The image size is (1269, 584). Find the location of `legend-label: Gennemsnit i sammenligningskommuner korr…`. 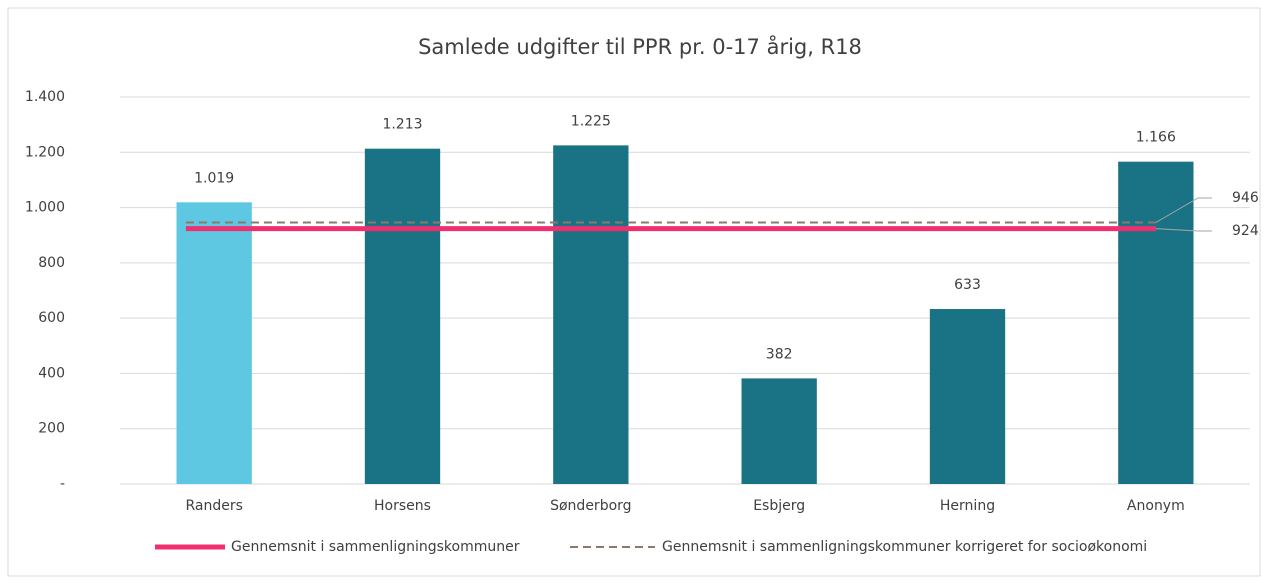

legend-label: Gennemsnit i sammenligningskommuner korr… is located at coordinates (904, 547).